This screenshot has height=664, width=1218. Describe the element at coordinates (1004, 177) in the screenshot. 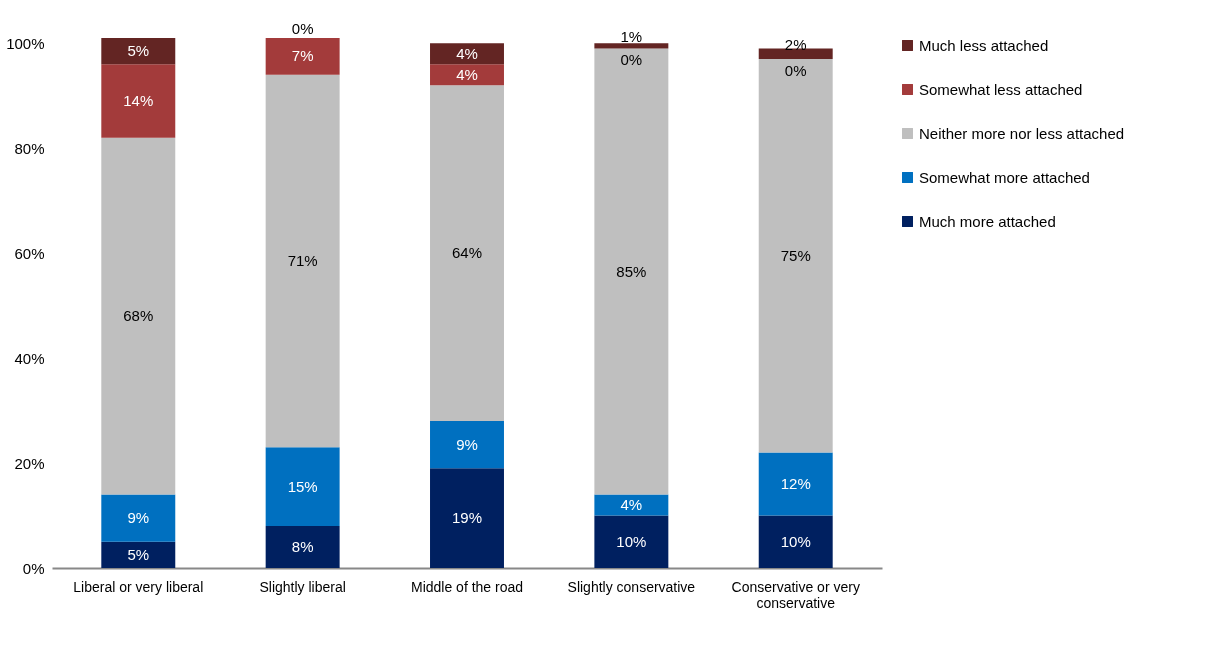

I see `legend-label: Somewhat more attached` at that location.